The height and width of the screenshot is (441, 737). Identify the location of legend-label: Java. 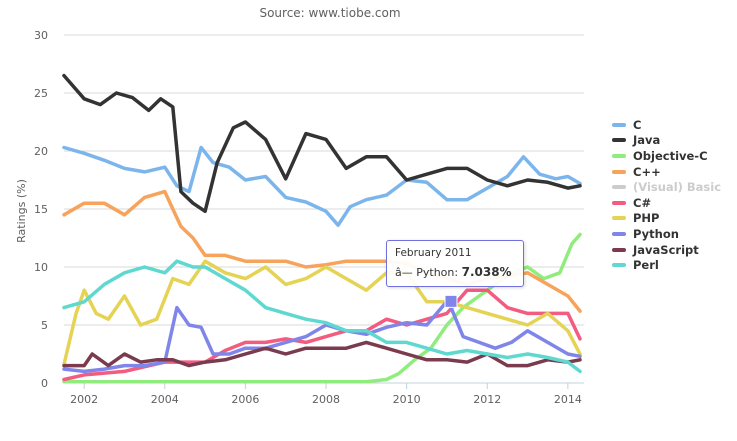
(647, 140).